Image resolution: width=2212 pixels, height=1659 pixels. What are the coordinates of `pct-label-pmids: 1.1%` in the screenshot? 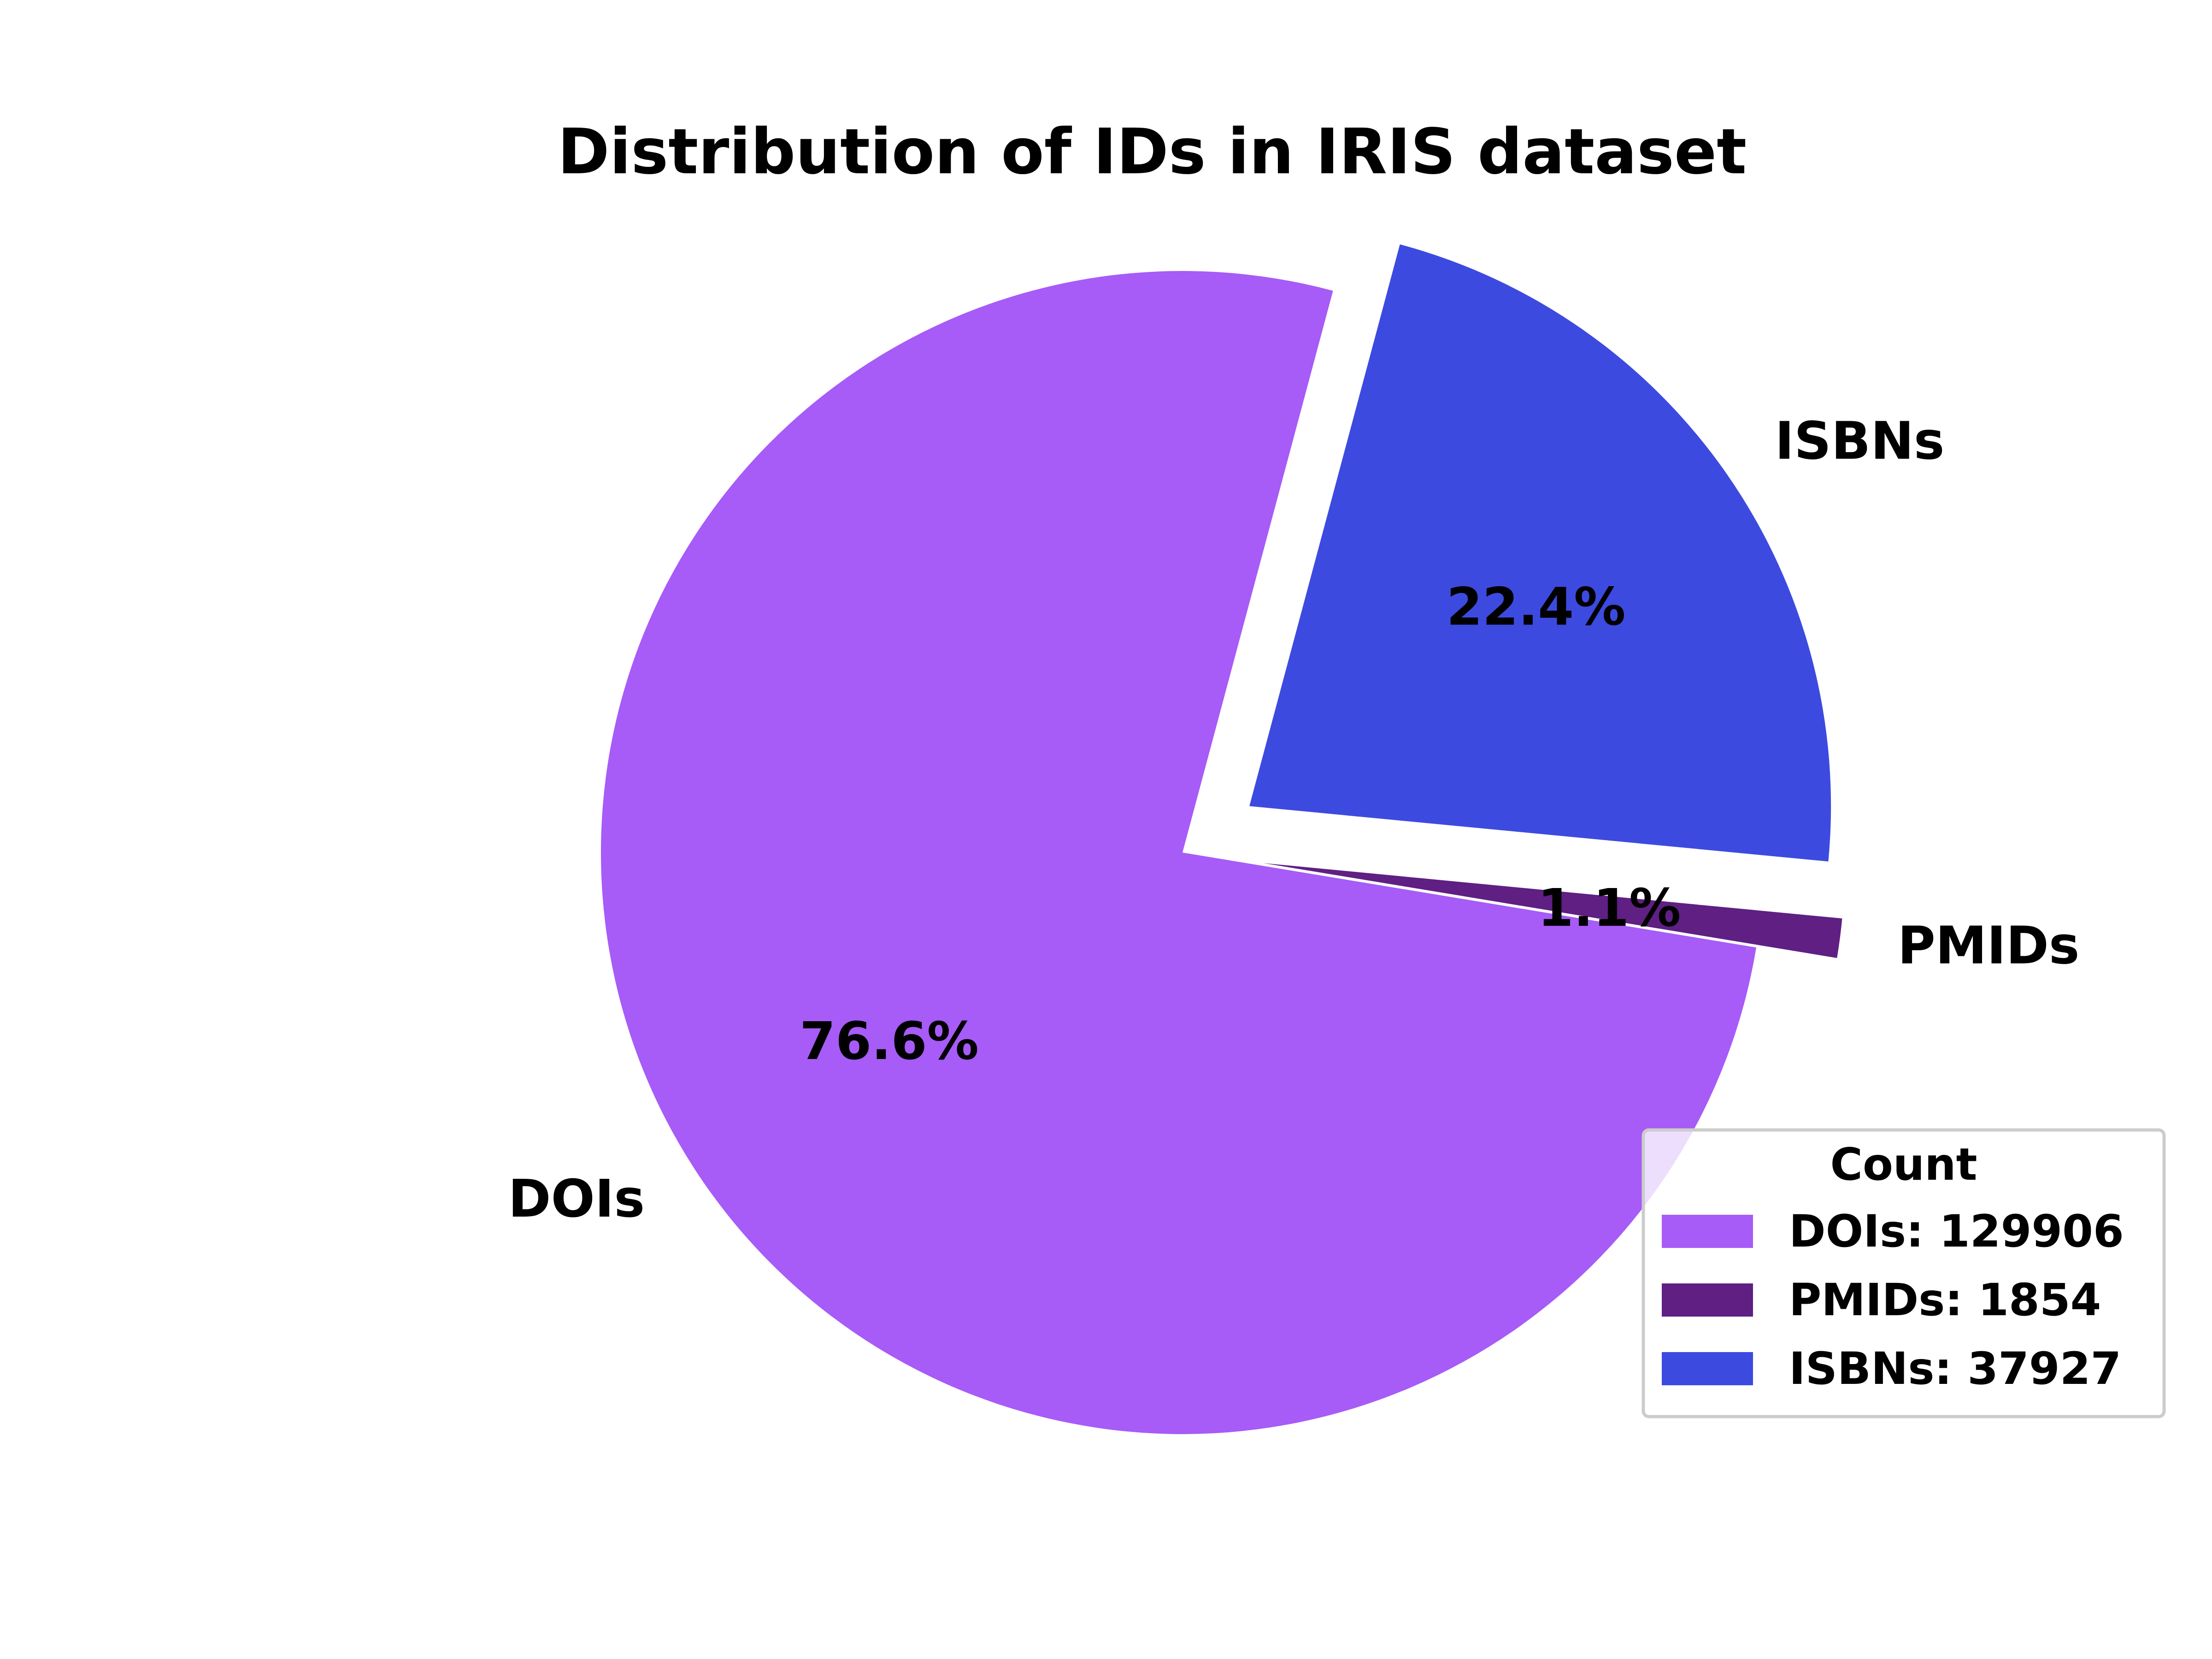 It's located at (1609, 908).